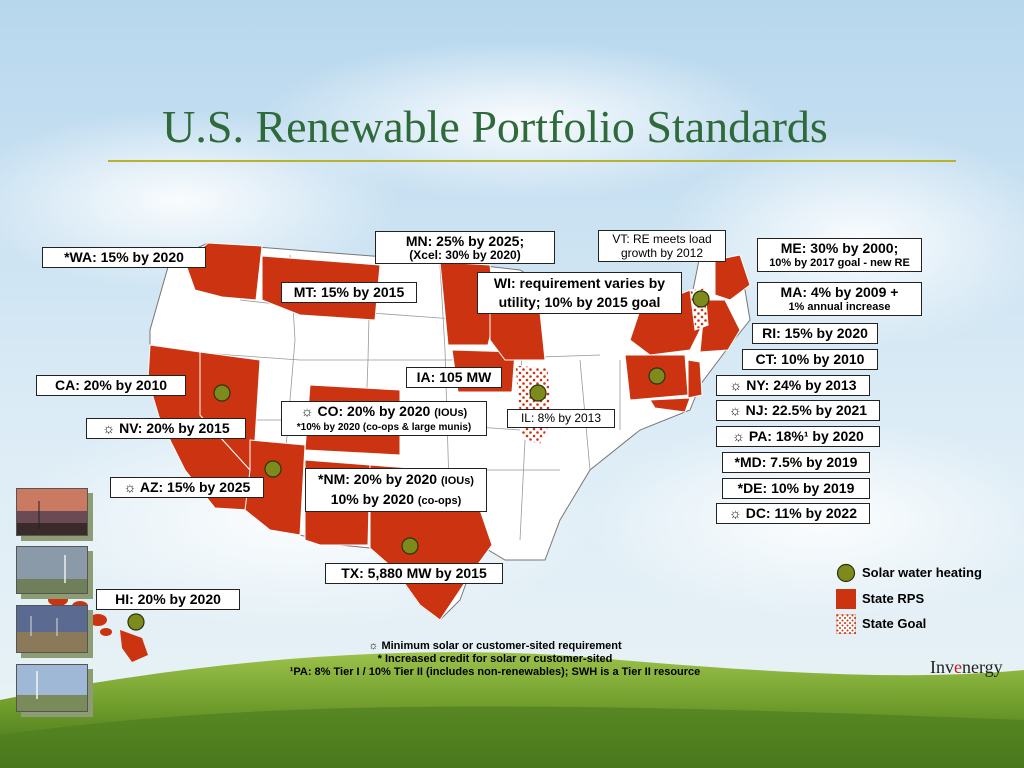 Image resolution: width=1024 pixels, height=768 pixels. Describe the element at coordinates (52, 688) in the screenshot. I see `photo-wind-field` at that location.